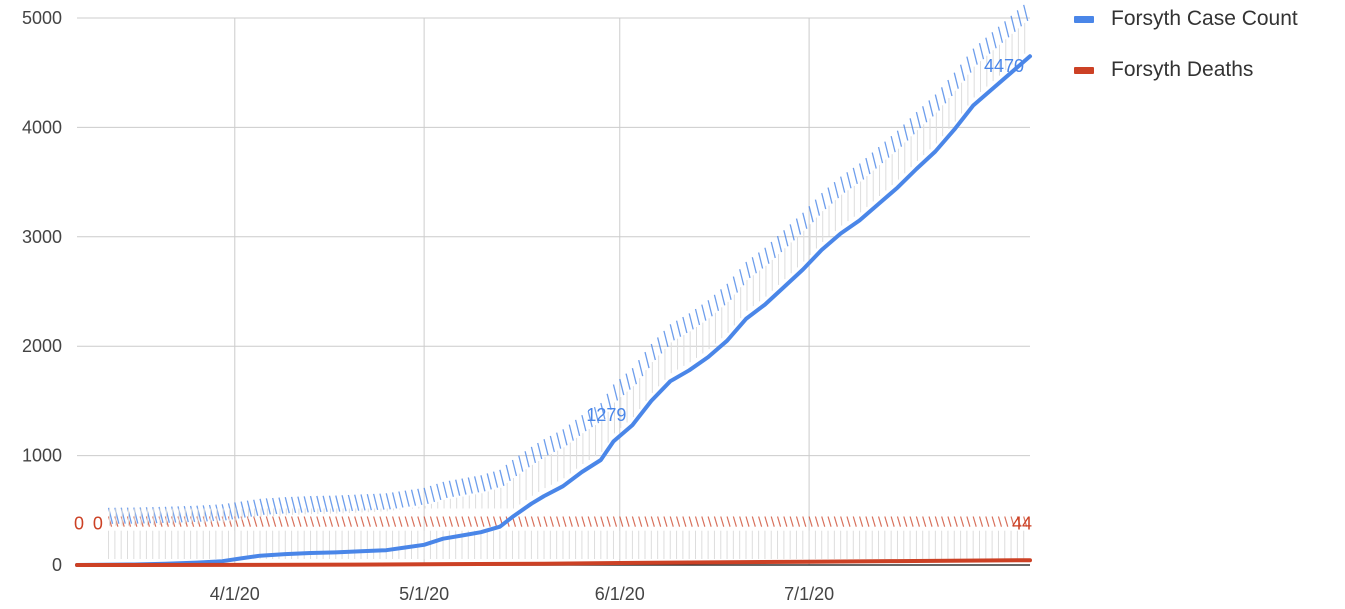 This screenshot has width=1345, height=609. Describe the element at coordinates (57, 565) in the screenshot. I see `y-tick-label: 0` at that location.